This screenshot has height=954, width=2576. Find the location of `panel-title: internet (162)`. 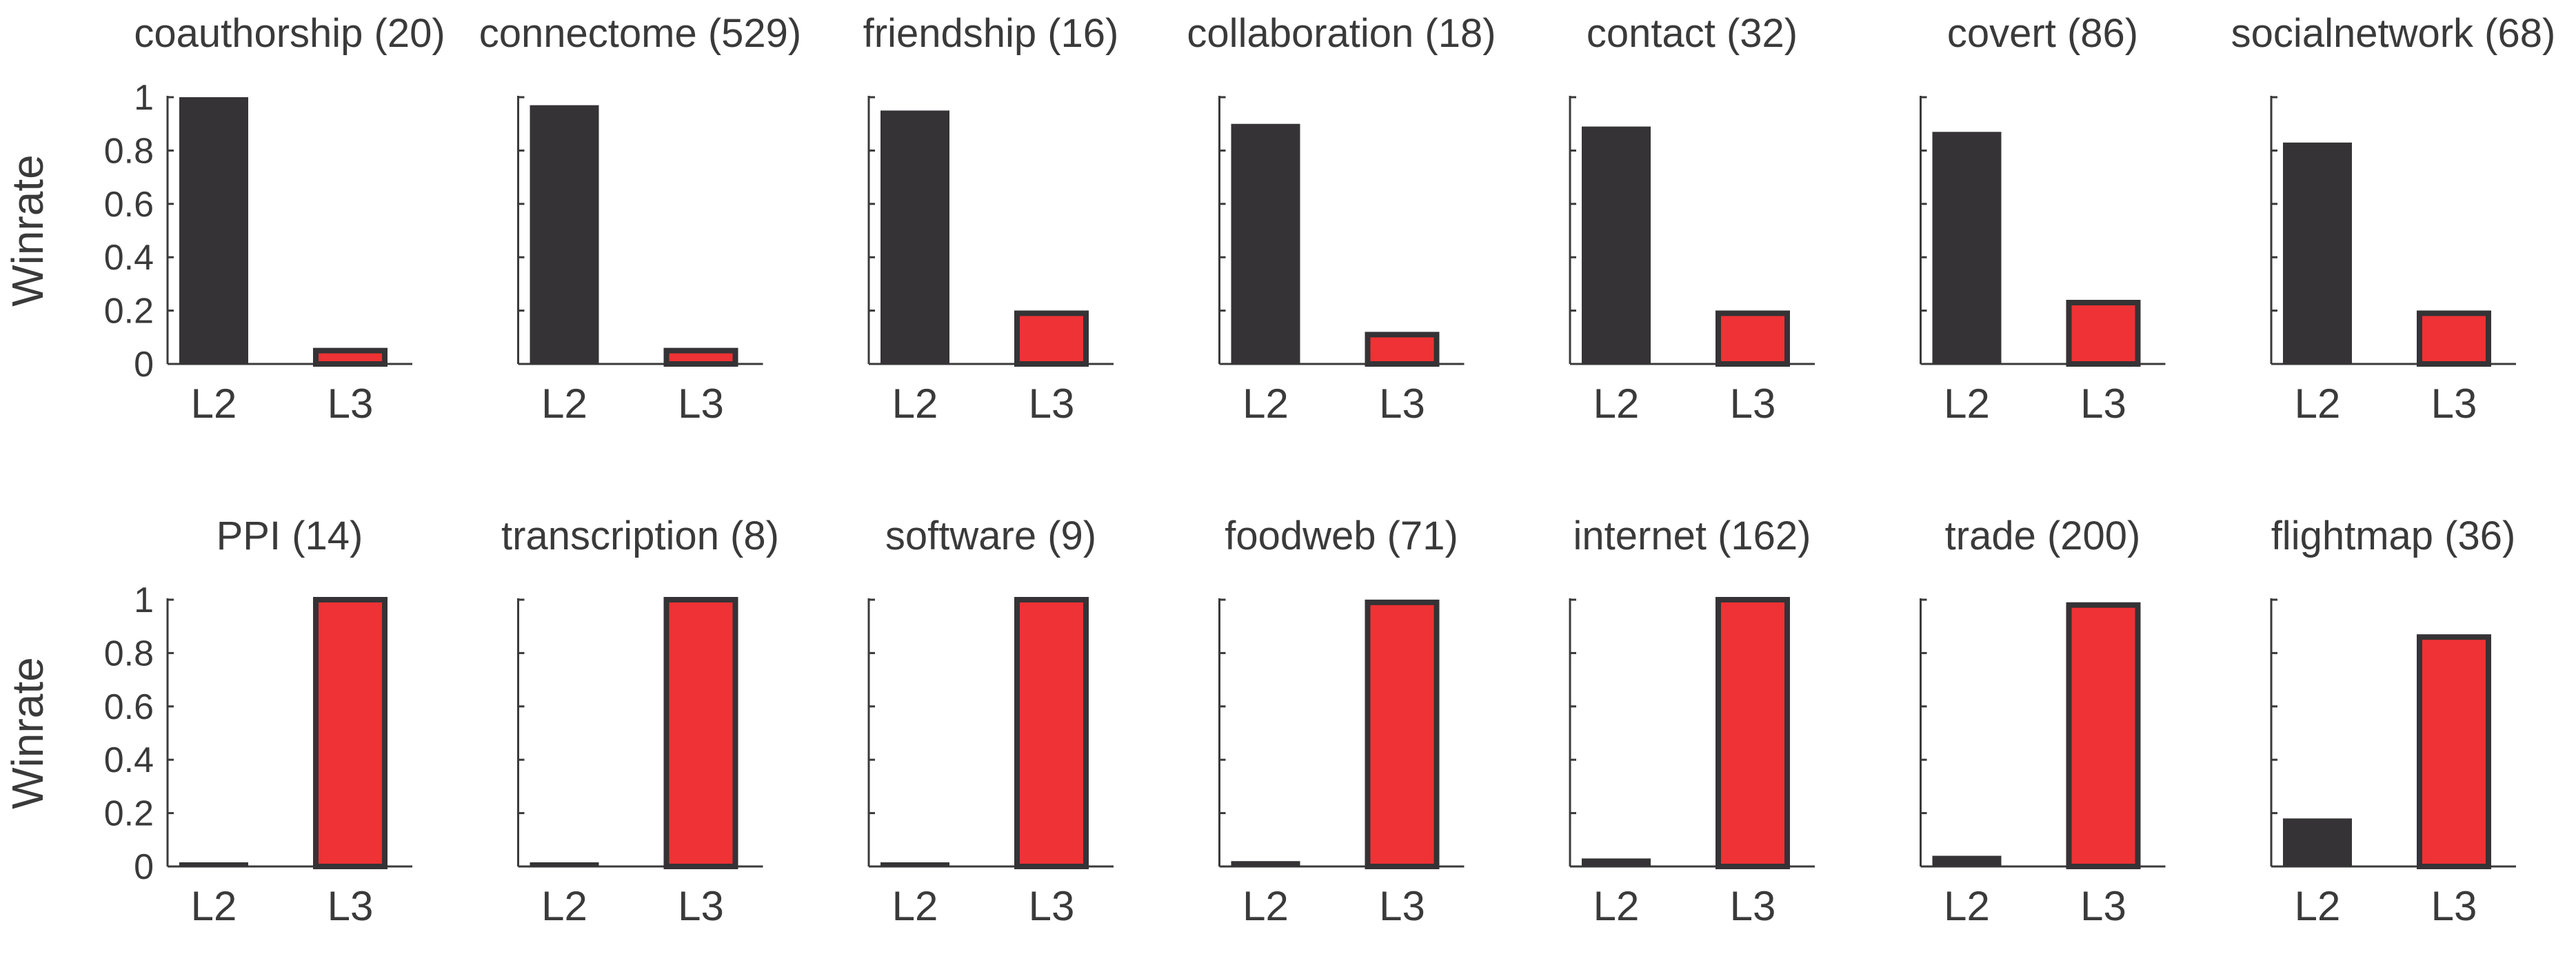

panel-title: internet (162) is located at coordinates (1692, 536).